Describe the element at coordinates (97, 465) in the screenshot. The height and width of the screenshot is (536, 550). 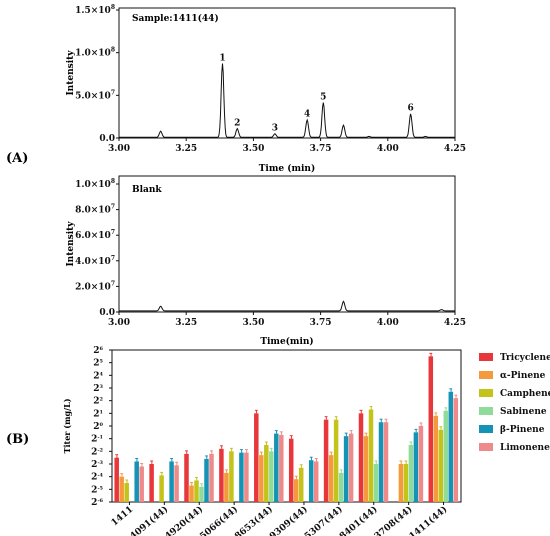
I see `y-tick-label: 2-3` at that location.